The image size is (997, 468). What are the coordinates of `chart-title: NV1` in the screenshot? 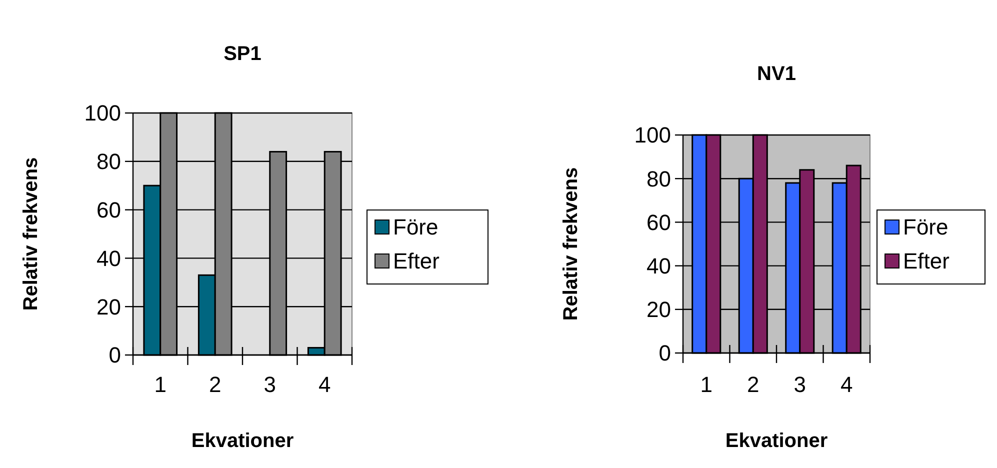 It's located at (776, 74).